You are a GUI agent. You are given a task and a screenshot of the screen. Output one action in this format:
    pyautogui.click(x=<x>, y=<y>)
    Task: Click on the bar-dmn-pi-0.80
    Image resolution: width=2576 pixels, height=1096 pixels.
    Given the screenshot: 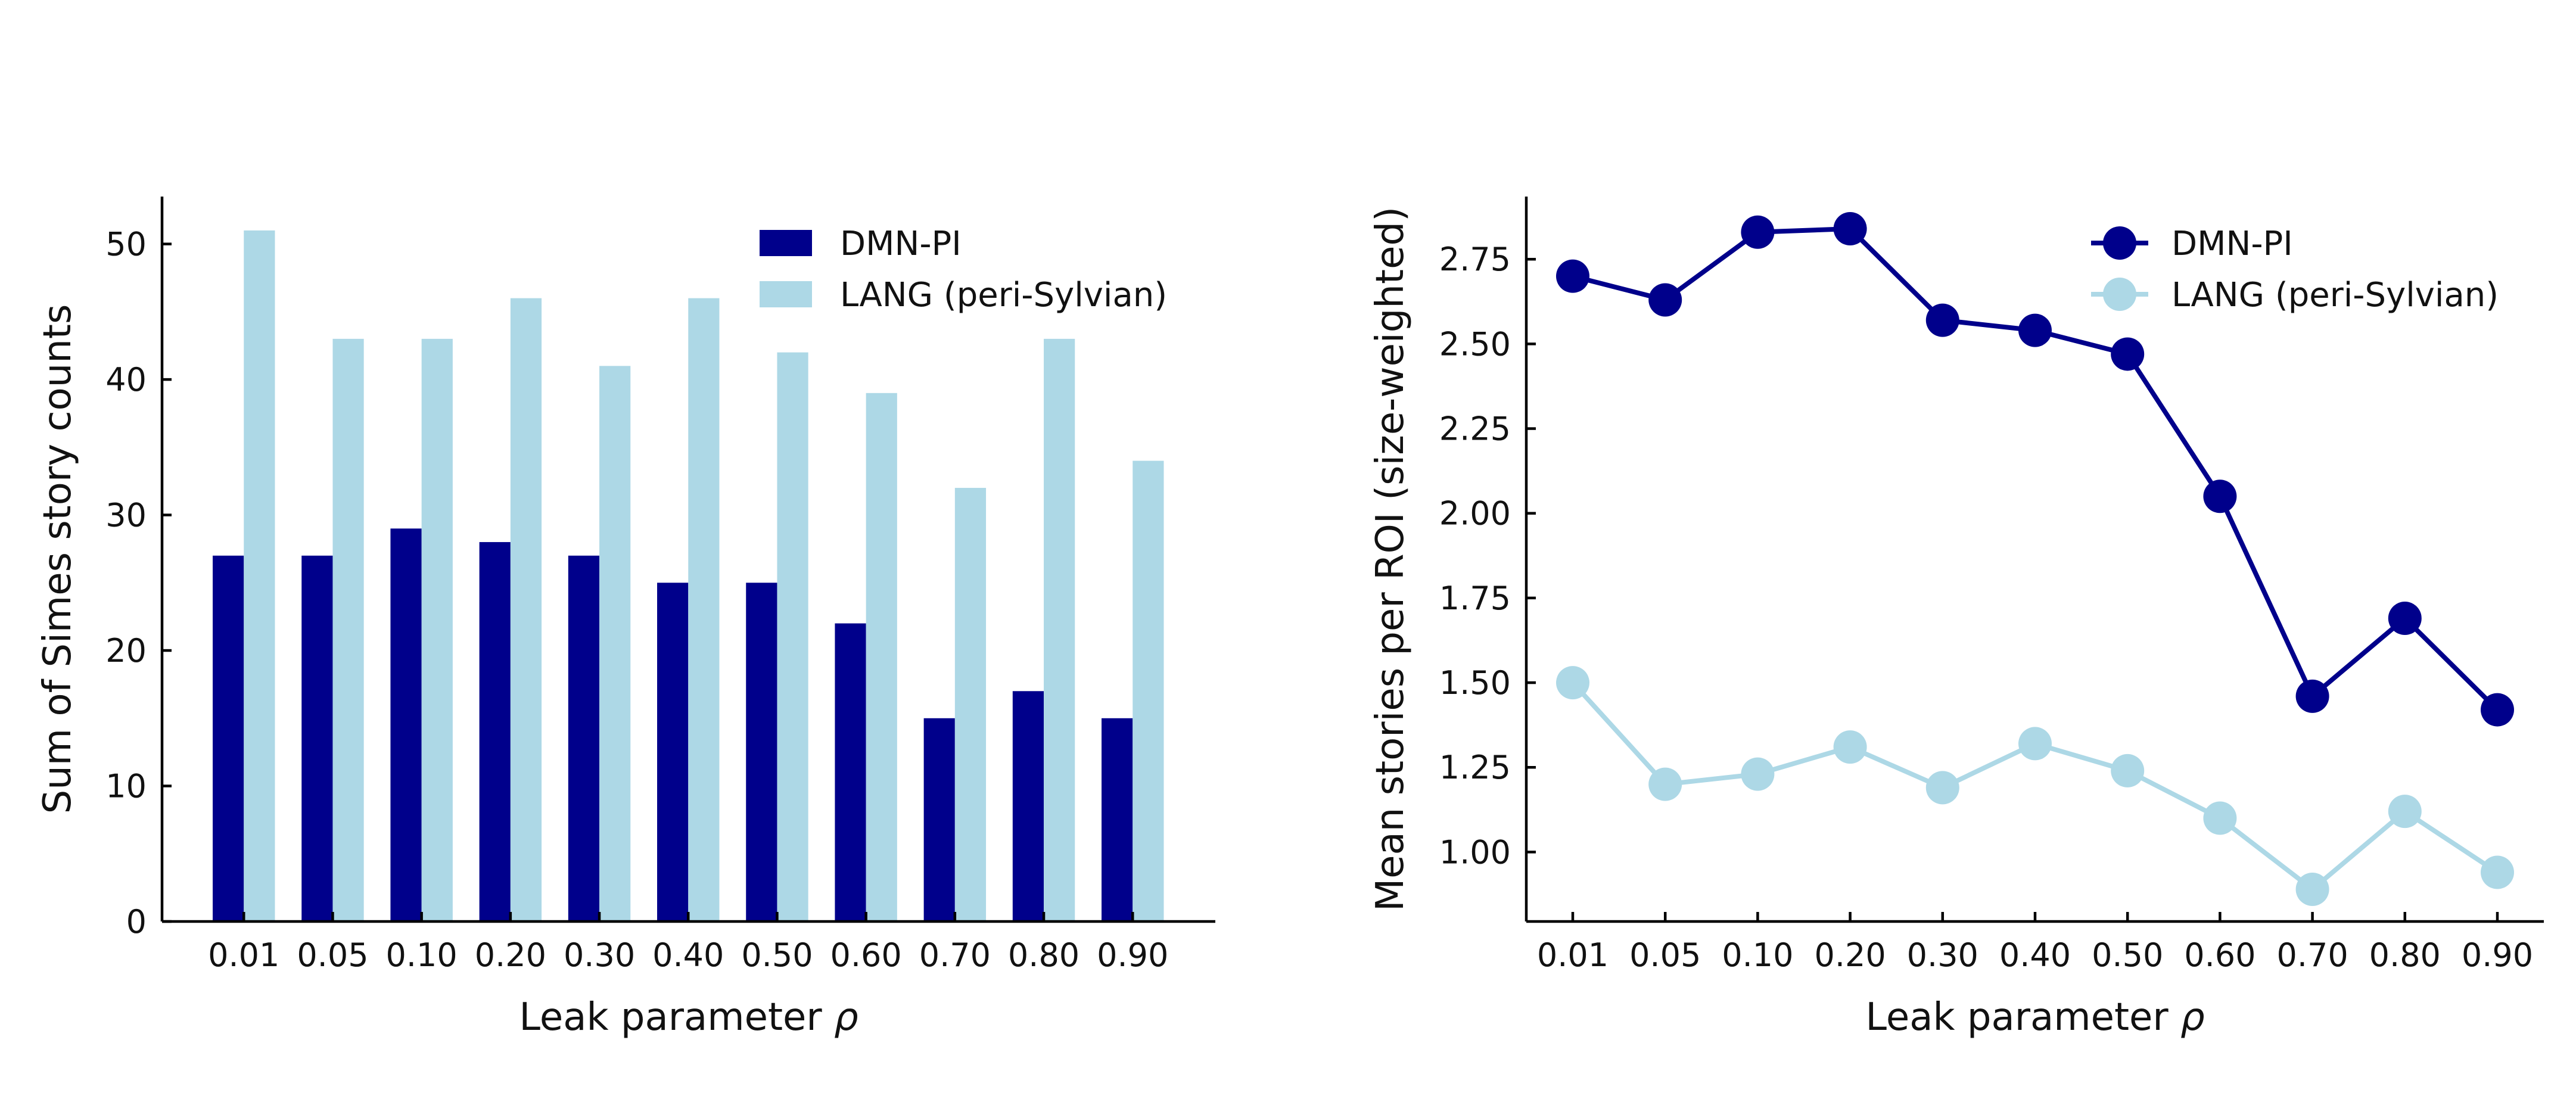 What is the action you would take?
    pyautogui.click(x=1028, y=806)
    